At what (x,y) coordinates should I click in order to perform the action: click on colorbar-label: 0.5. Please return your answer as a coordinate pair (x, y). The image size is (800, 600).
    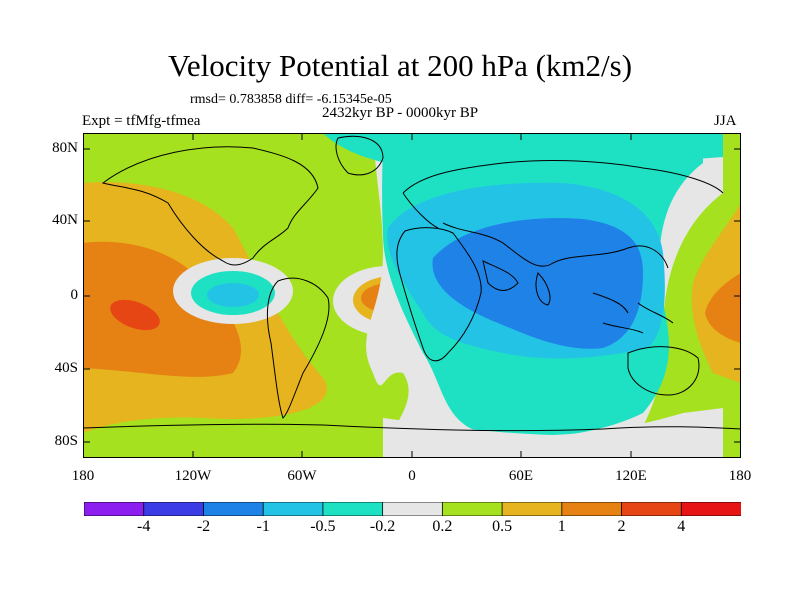
    Looking at the image, I should click on (502, 526).